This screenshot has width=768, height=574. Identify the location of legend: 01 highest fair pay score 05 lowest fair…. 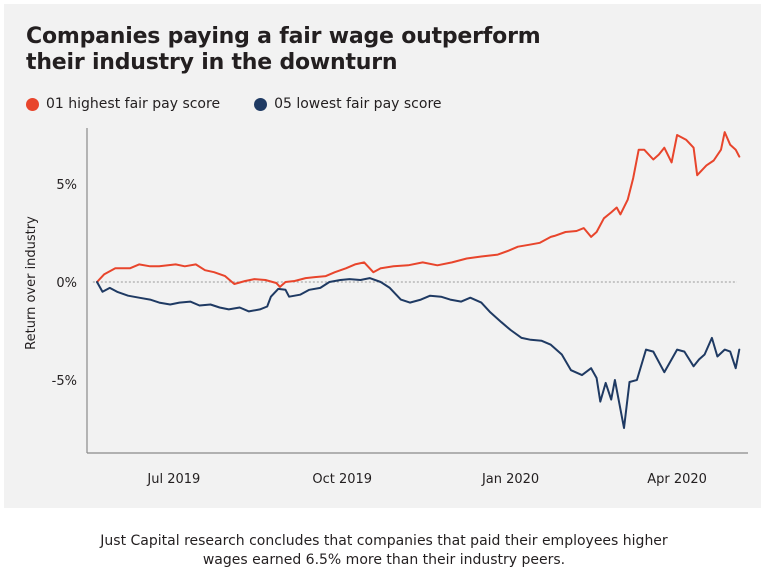
(251, 104).